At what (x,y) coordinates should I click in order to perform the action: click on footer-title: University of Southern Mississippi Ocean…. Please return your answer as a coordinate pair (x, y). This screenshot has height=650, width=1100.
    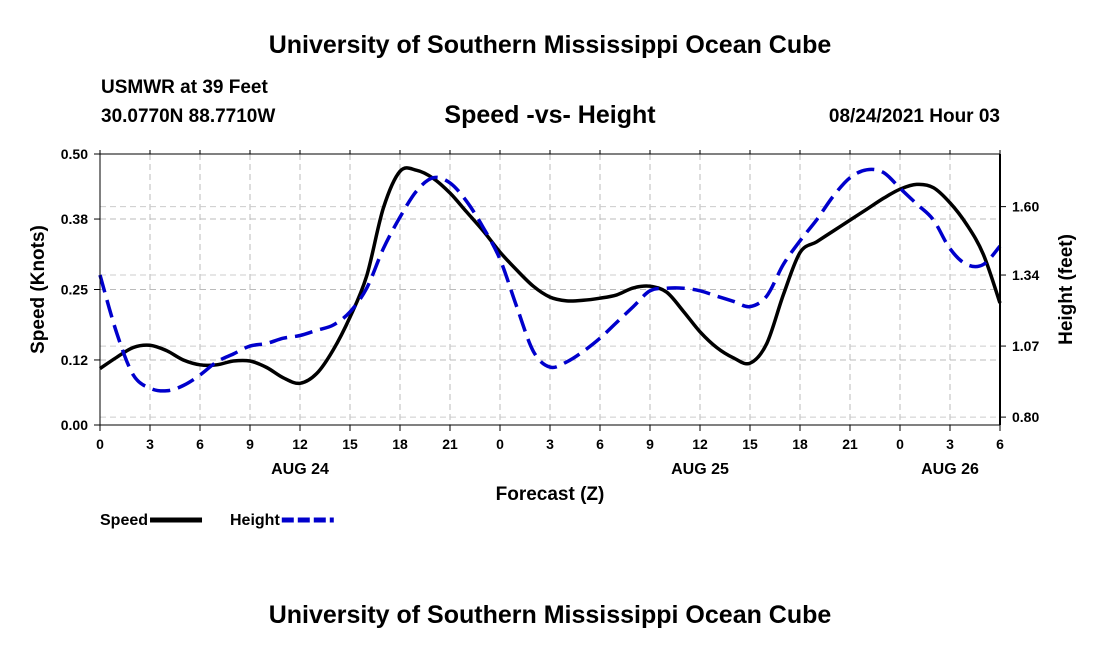
    Looking at the image, I should click on (550, 615).